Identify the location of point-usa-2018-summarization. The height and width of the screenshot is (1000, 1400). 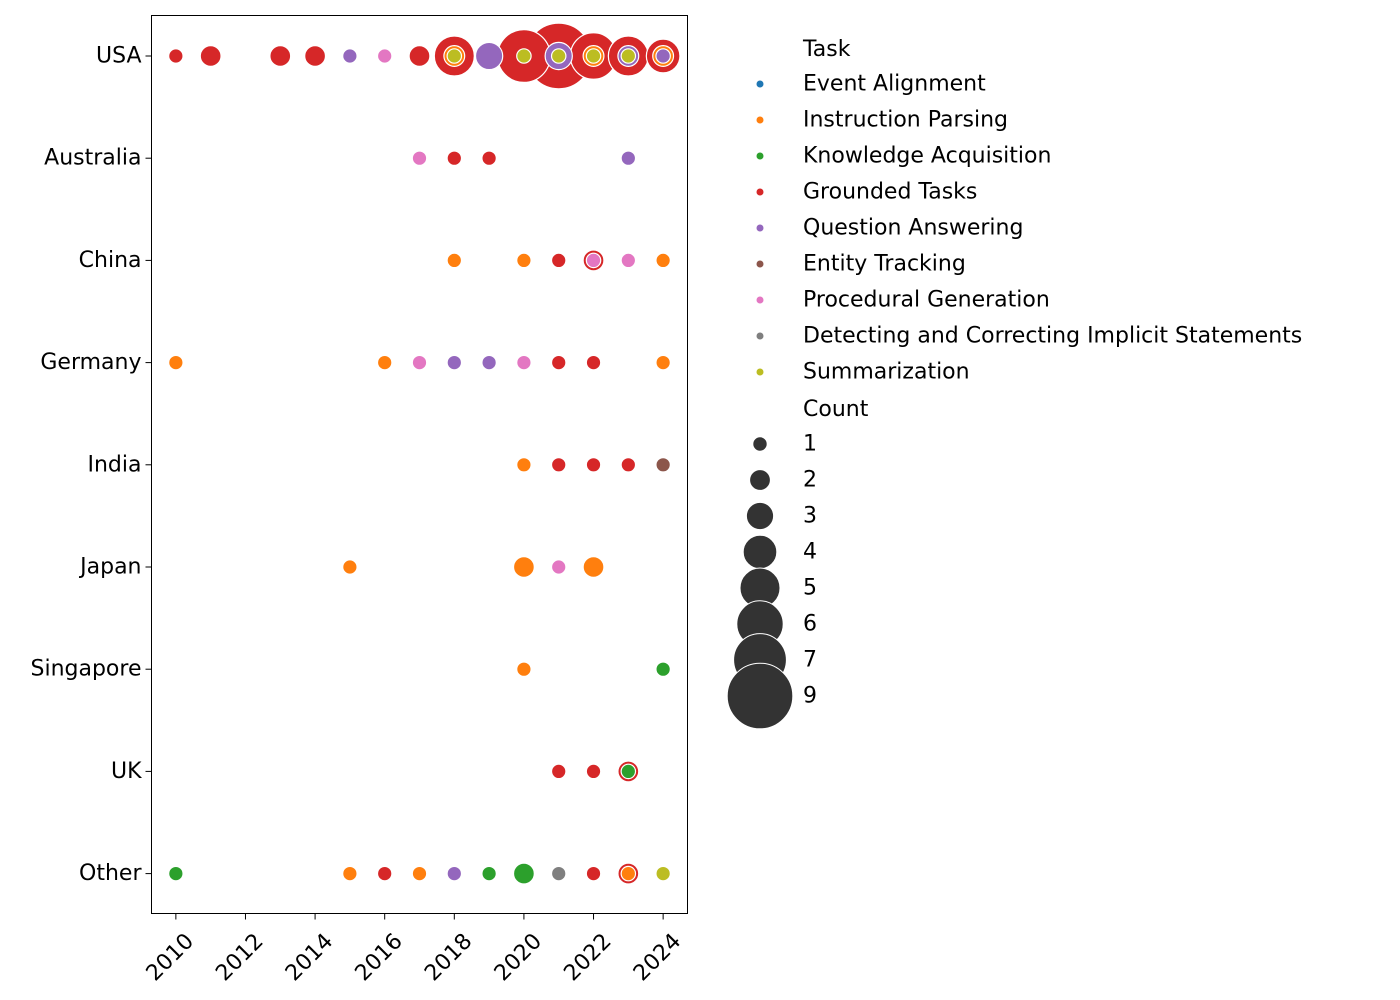
(454, 56).